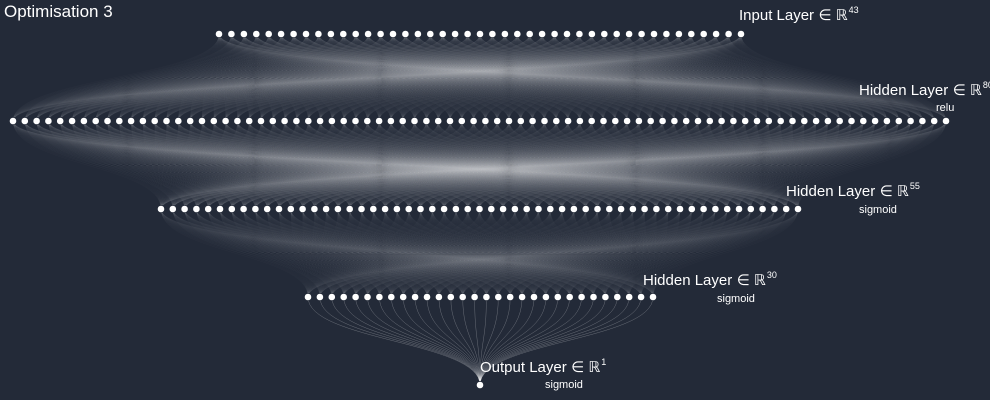  I want to click on layer-label-hidden-3: Hidden Layer ∈ ℝ30, so click(710, 279).